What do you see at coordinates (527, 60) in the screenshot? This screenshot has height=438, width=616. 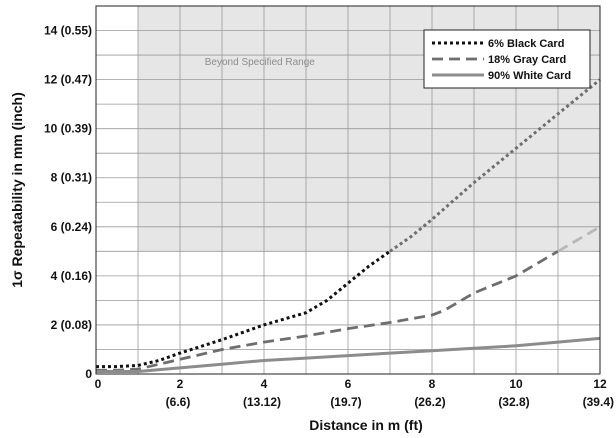 I see `legend-label-2: 18% Gray Card` at bounding box center [527, 60].